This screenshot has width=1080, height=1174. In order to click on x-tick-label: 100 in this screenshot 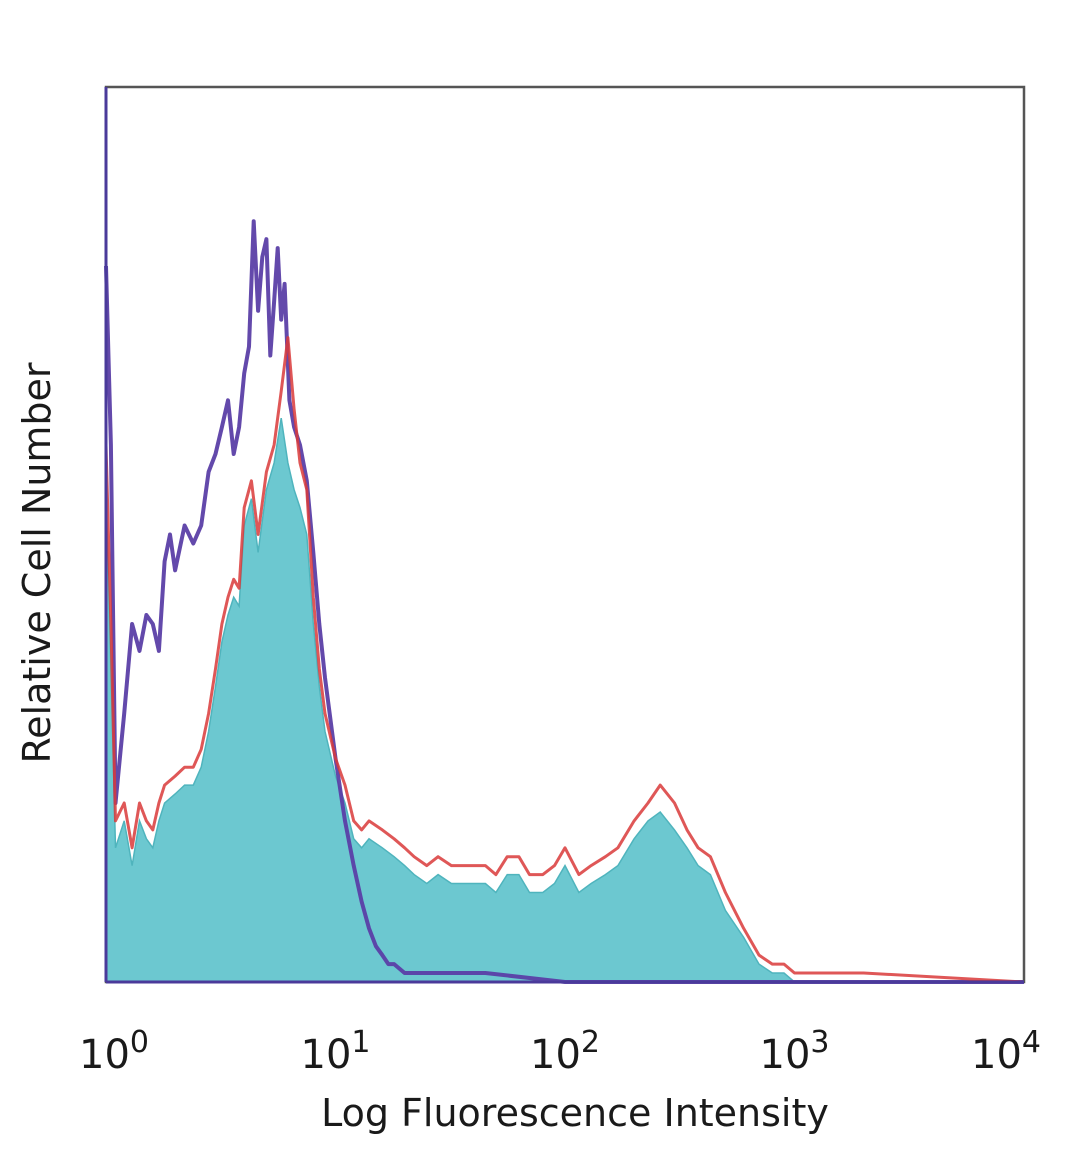, I will do `click(114, 1051)`.